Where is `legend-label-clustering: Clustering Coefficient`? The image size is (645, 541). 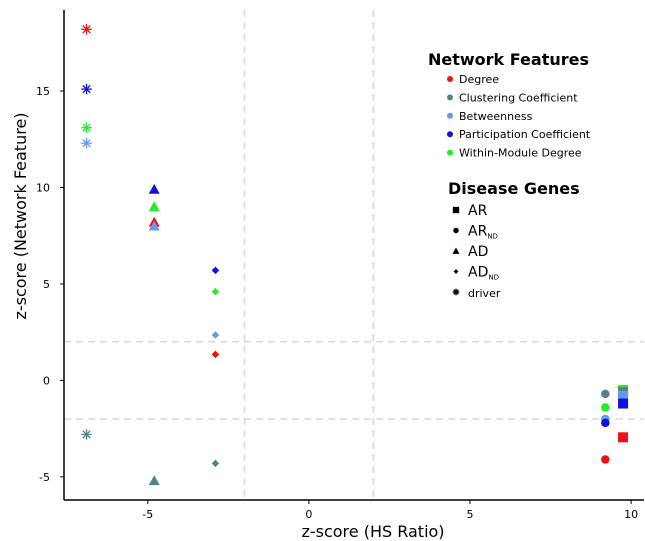 legend-label-clustering: Clustering Coefficient is located at coordinates (518, 97).